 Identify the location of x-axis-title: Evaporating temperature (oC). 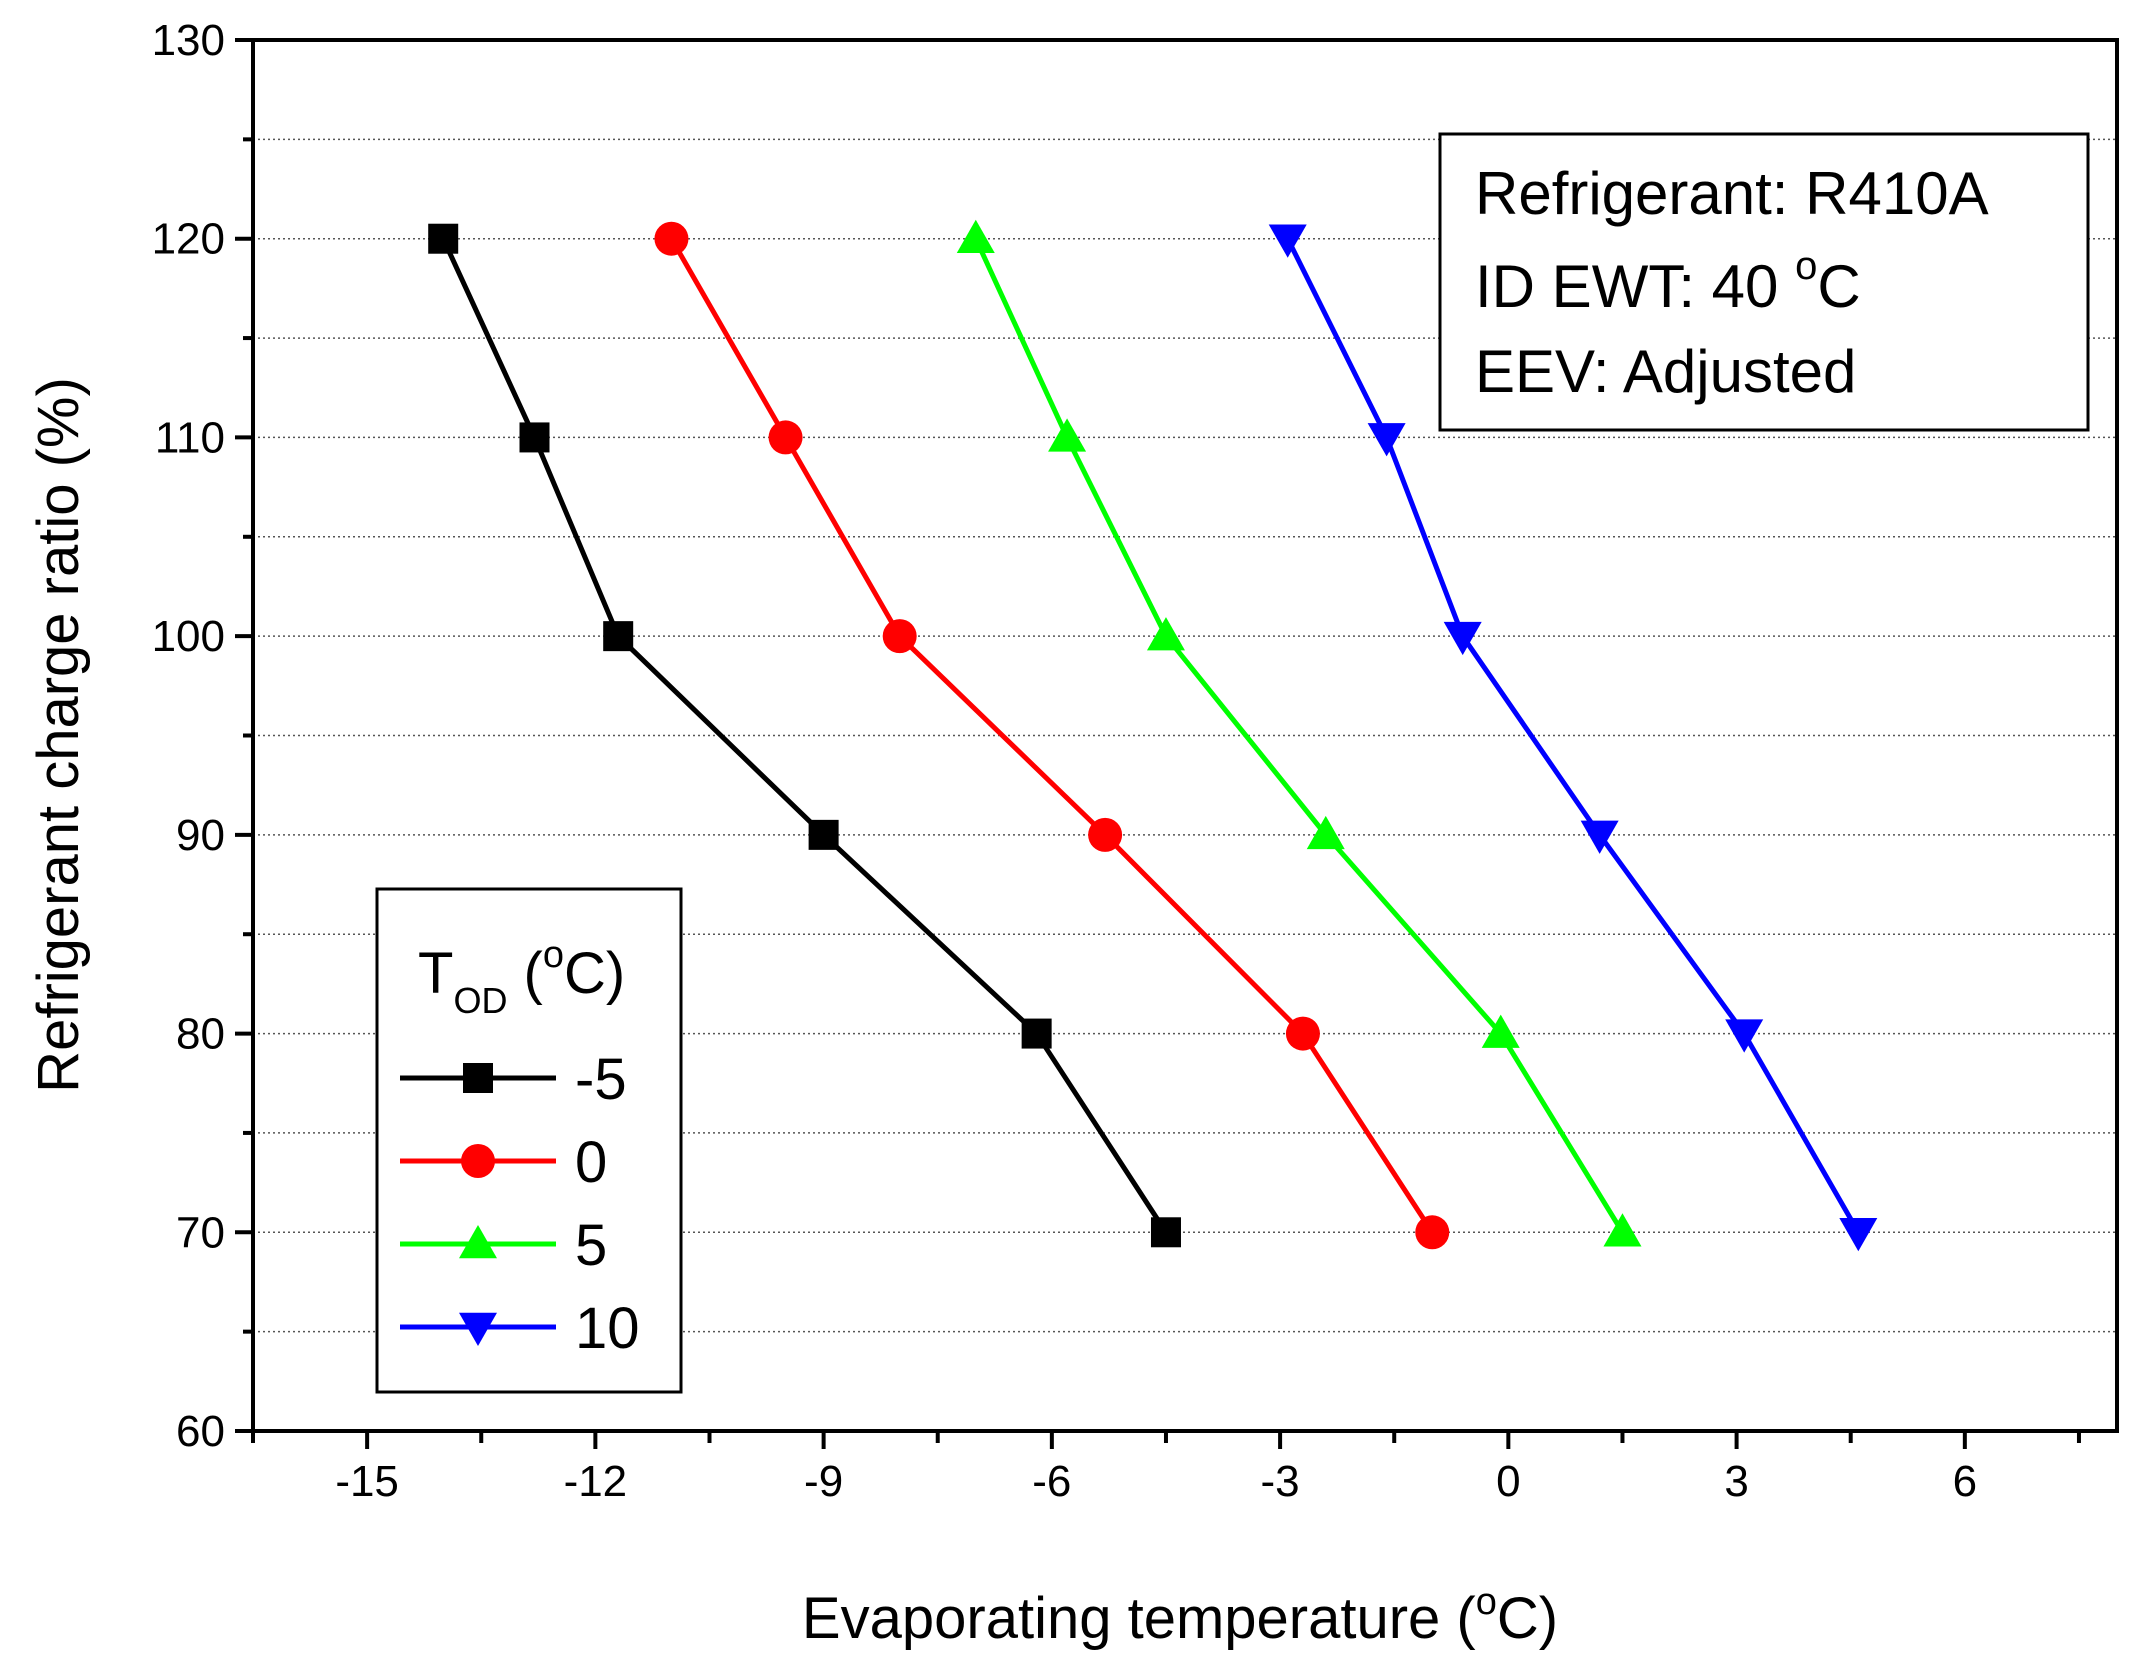
(1180, 1616).